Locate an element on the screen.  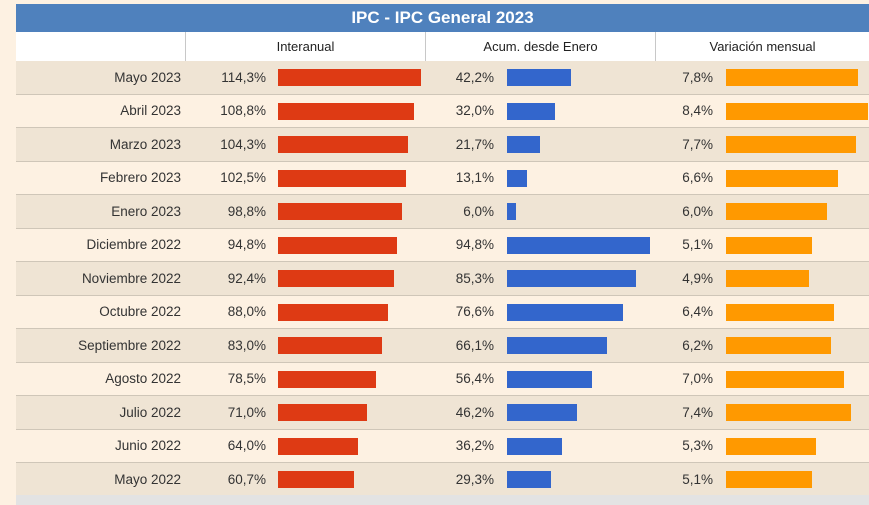
category-label: Mayo 2022 is located at coordinates (147, 479).